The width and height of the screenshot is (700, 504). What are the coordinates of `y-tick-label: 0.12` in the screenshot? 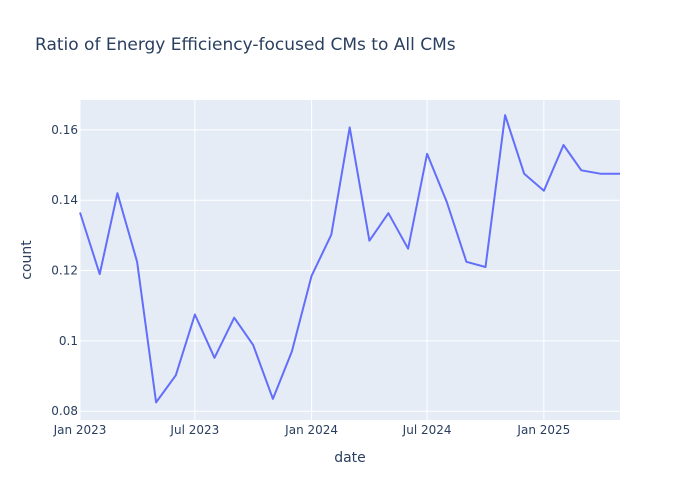 It's located at (64, 271).